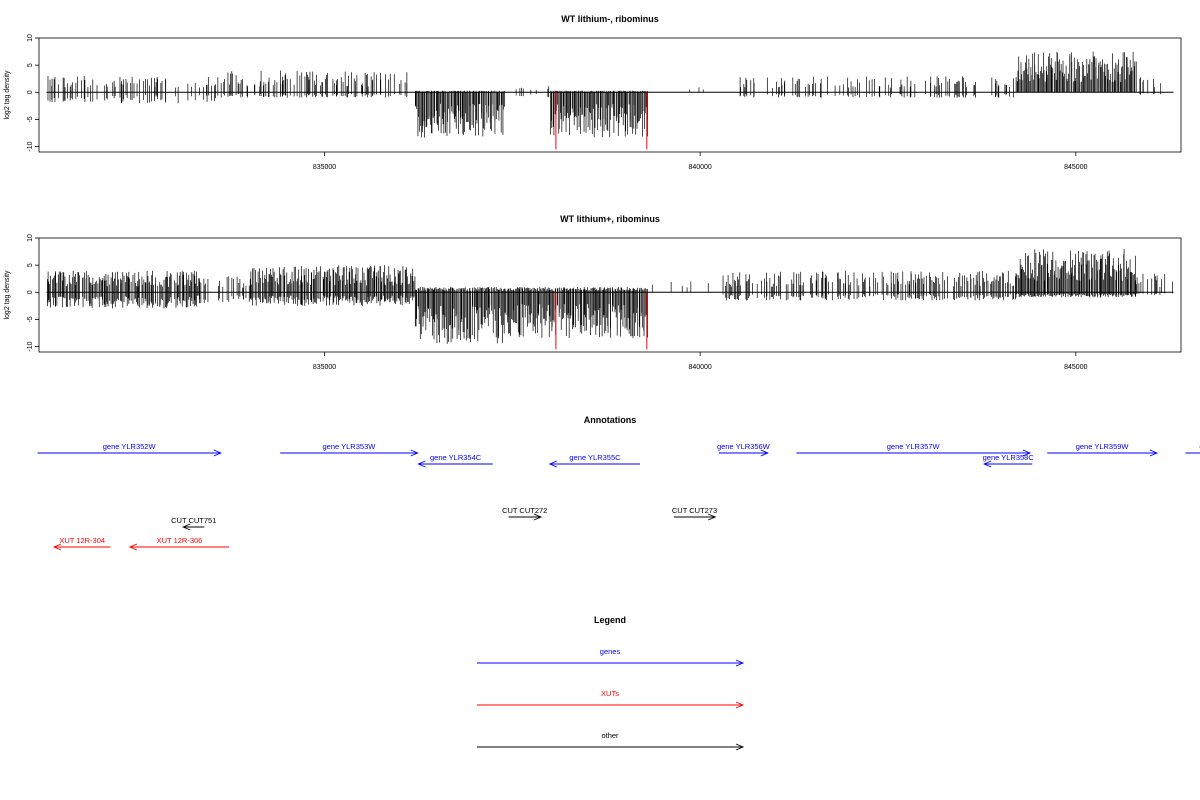 The height and width of the screenshot is (800, 1200). I want to click on feature-arrow: CUT CUT751, so click(193, 523).